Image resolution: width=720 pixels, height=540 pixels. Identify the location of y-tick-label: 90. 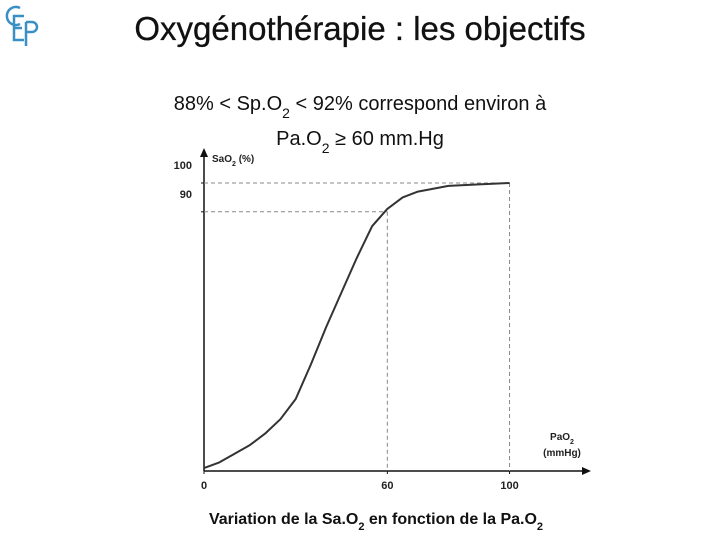
(186, 195).